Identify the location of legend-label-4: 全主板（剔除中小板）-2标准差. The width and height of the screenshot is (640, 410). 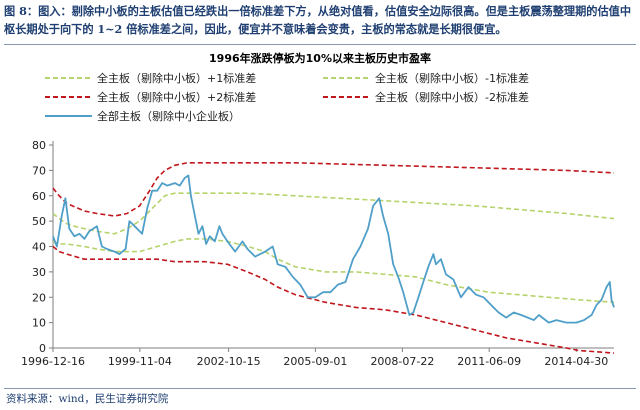
(452, 97).